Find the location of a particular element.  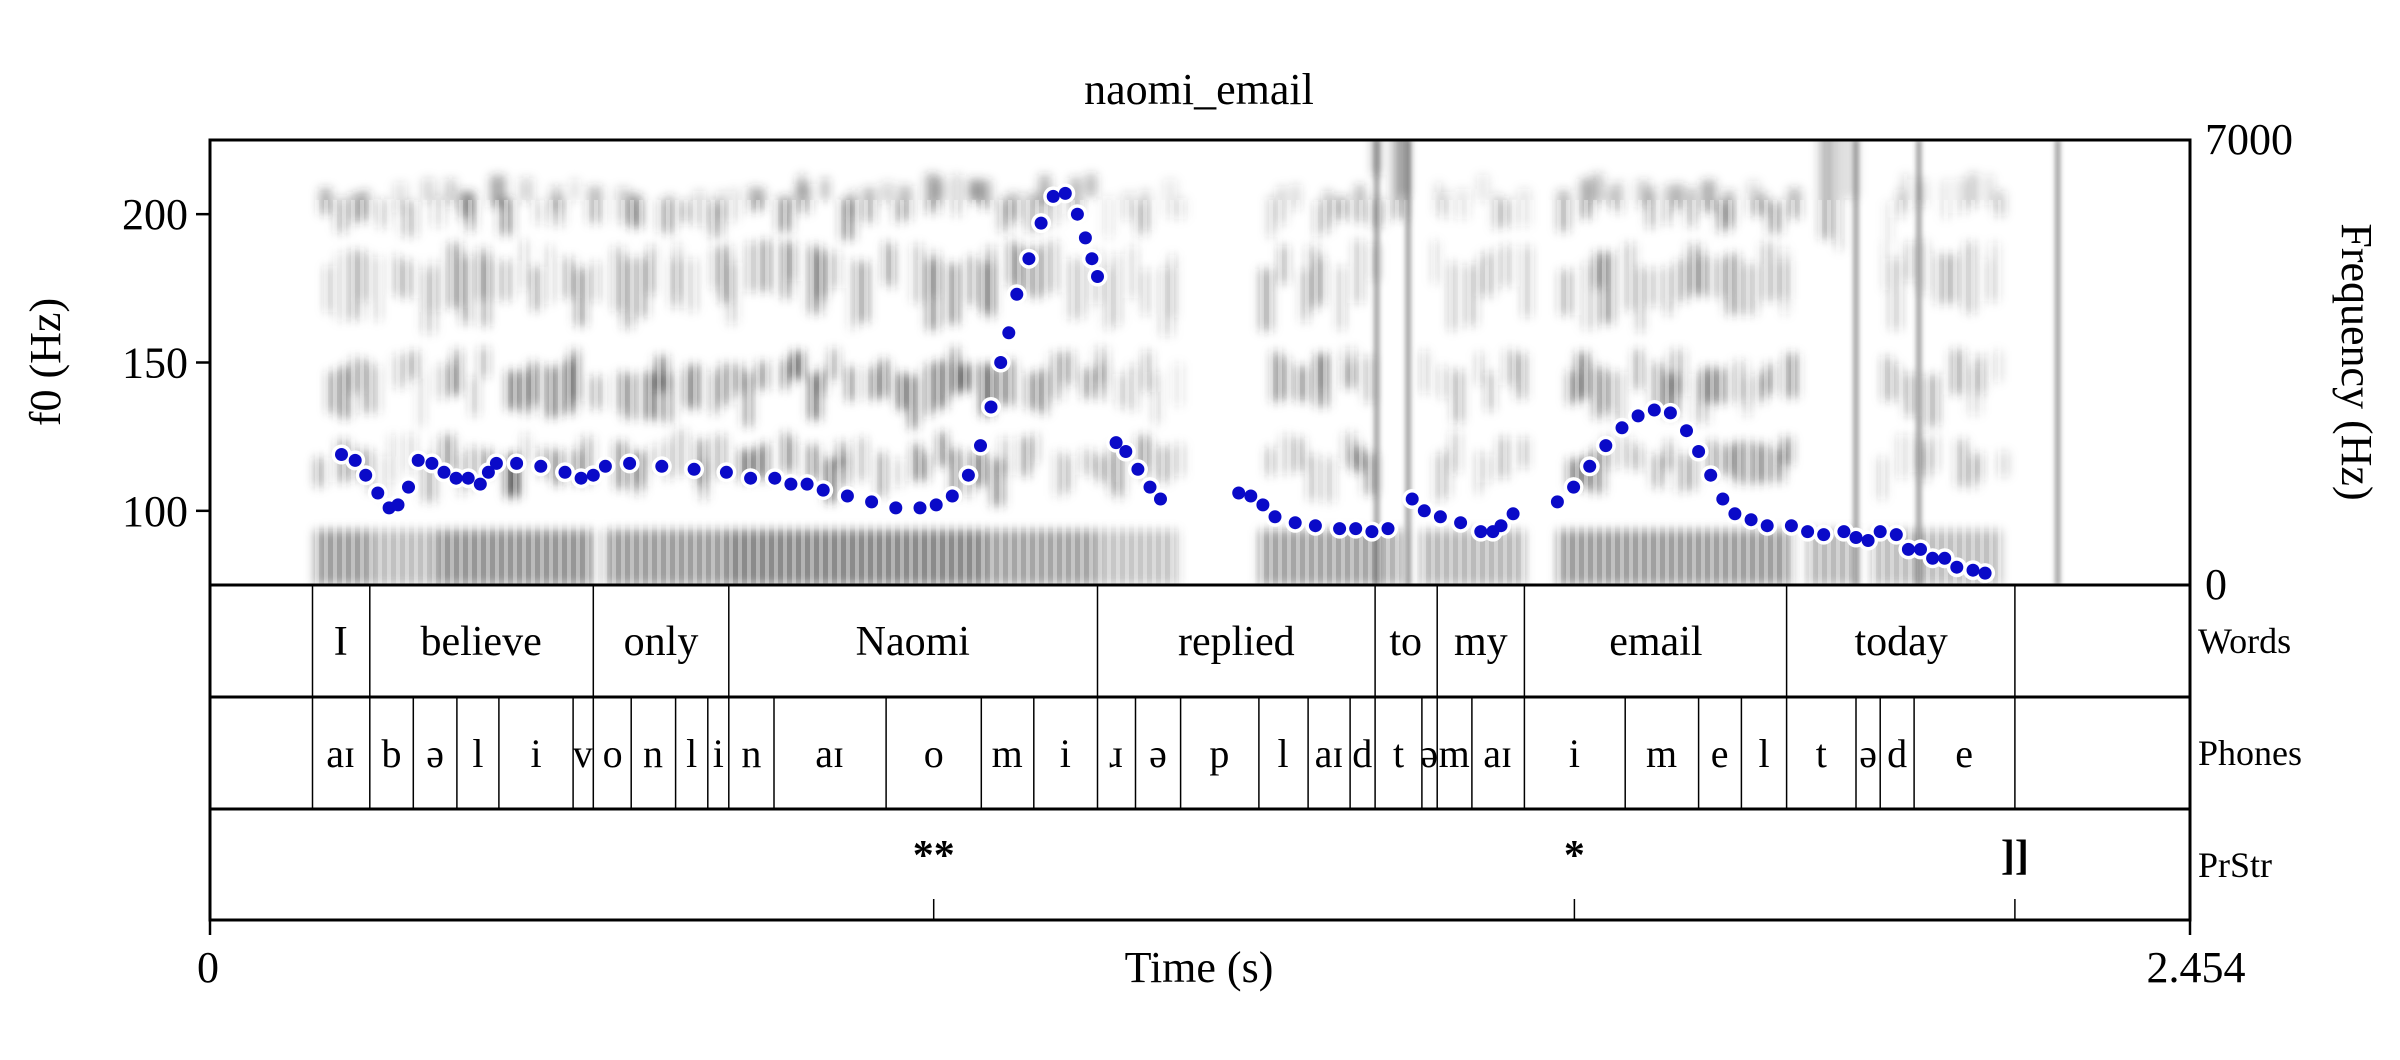

phone-label-17: p is located at coordinates (1219, 753).